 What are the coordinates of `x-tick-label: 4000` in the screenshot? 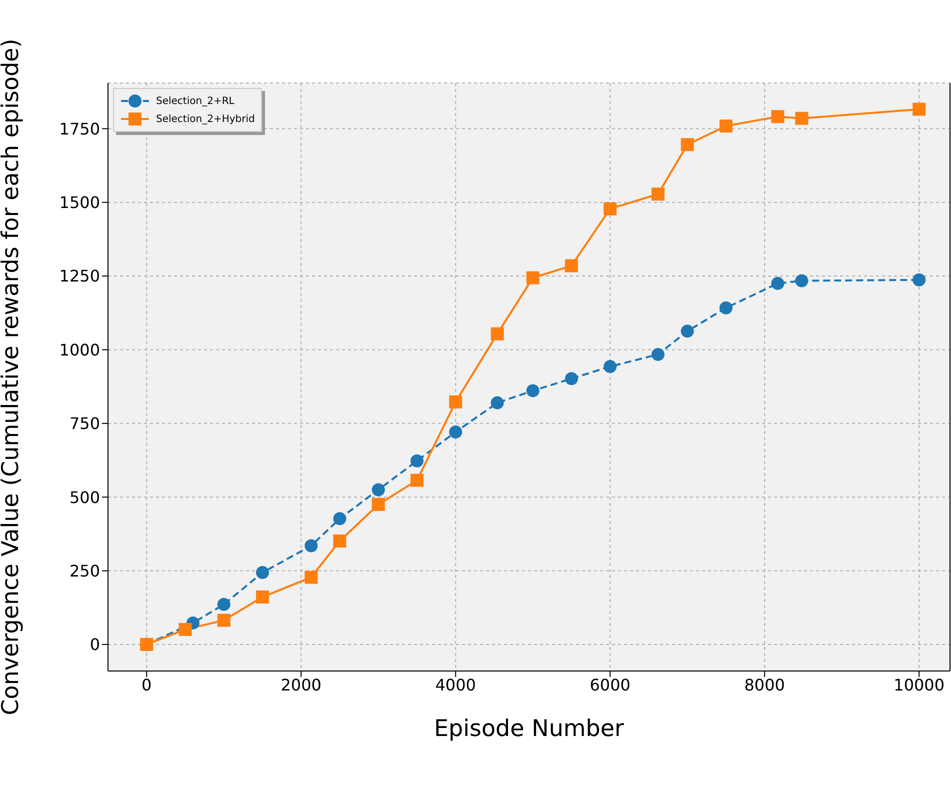 It's located at (455, 684).